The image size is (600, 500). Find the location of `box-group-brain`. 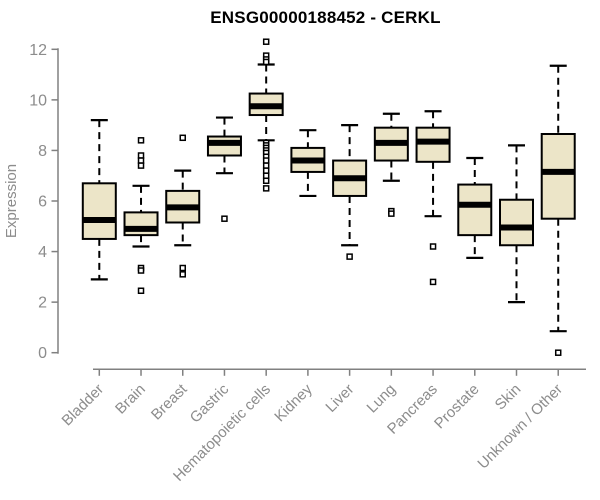

box-group-brain is located at coordinates (141, 216).